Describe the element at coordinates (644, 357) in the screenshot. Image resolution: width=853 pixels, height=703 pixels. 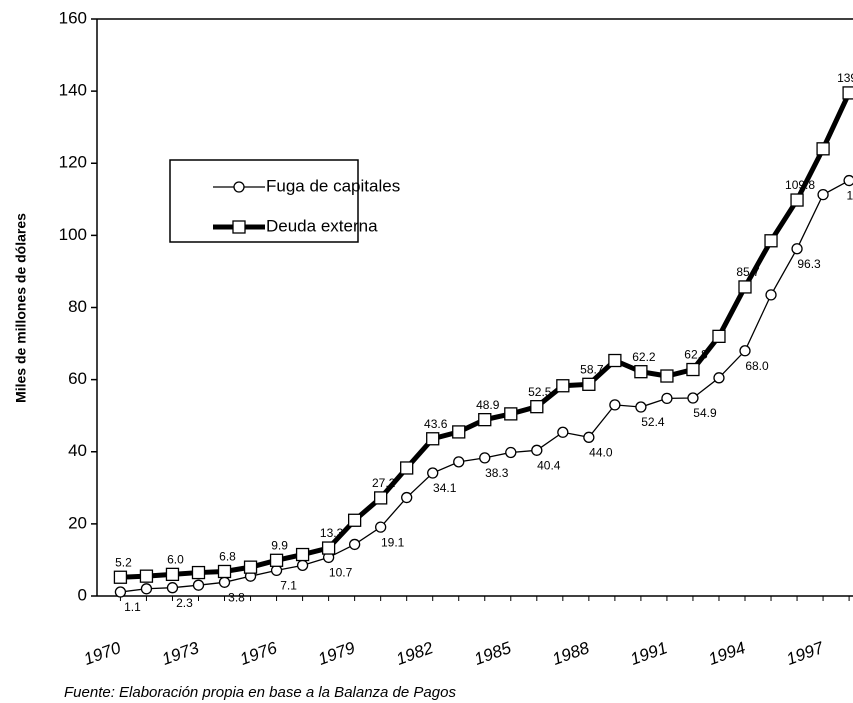
I see `data-label: 62.2` at that location.